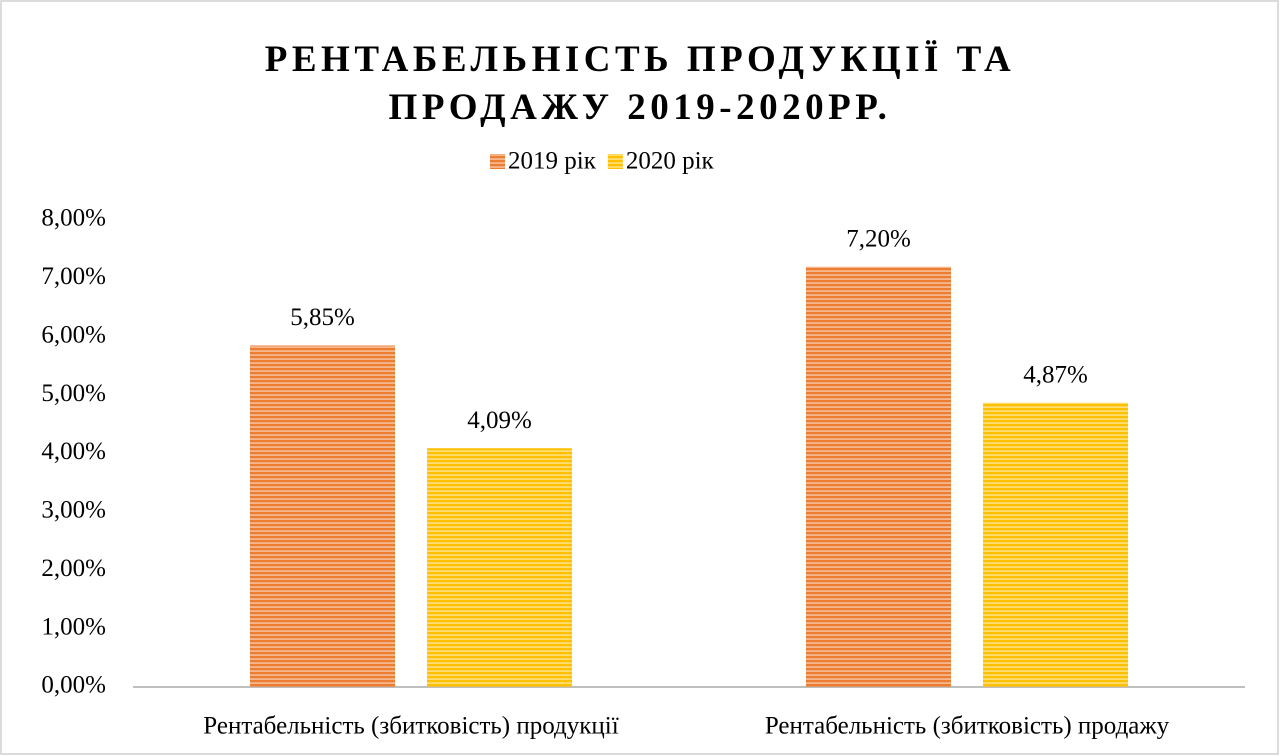  Describe the element at coordinates (322, 317) in the screenshot. I see `data-label: 5,85%` at that location.